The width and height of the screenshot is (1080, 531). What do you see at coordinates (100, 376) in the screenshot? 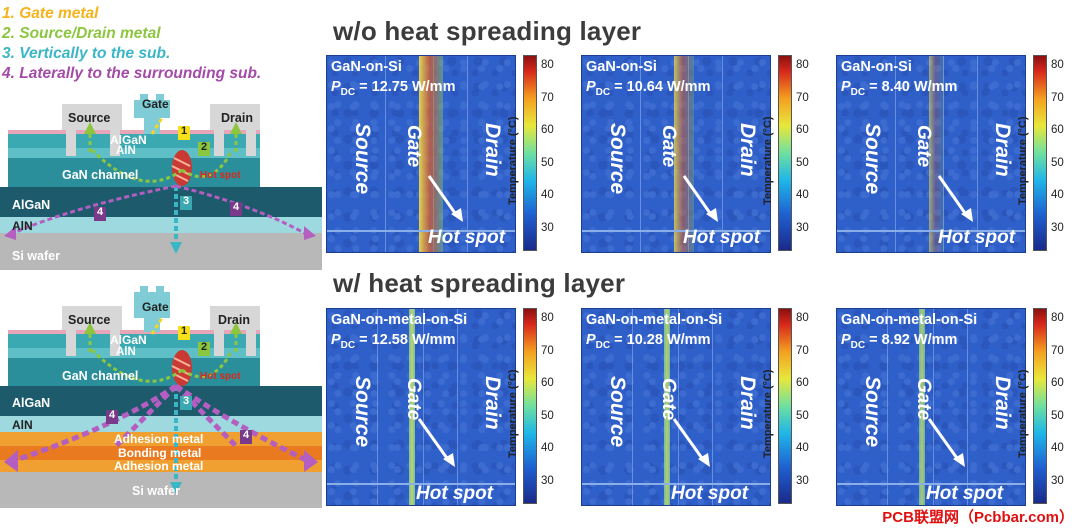
I see `gan-channel-label-b: GaN channel` at bounding box center [100, 376].